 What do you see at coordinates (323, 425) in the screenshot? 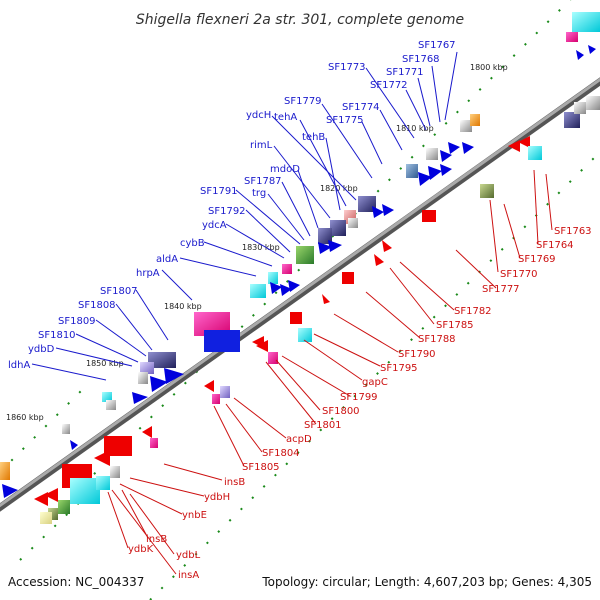
I see `gene-label-rev: SF1801` at bounding box center [323, 425].